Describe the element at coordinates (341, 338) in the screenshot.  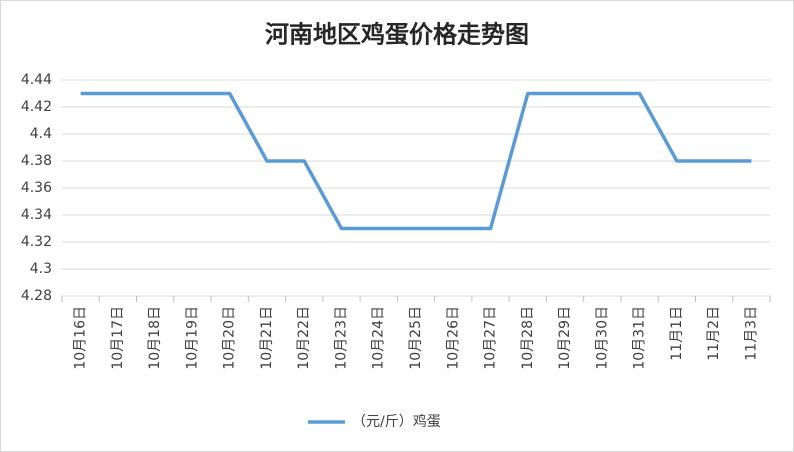
I see `x-tick-label: 10月23日` at that location.